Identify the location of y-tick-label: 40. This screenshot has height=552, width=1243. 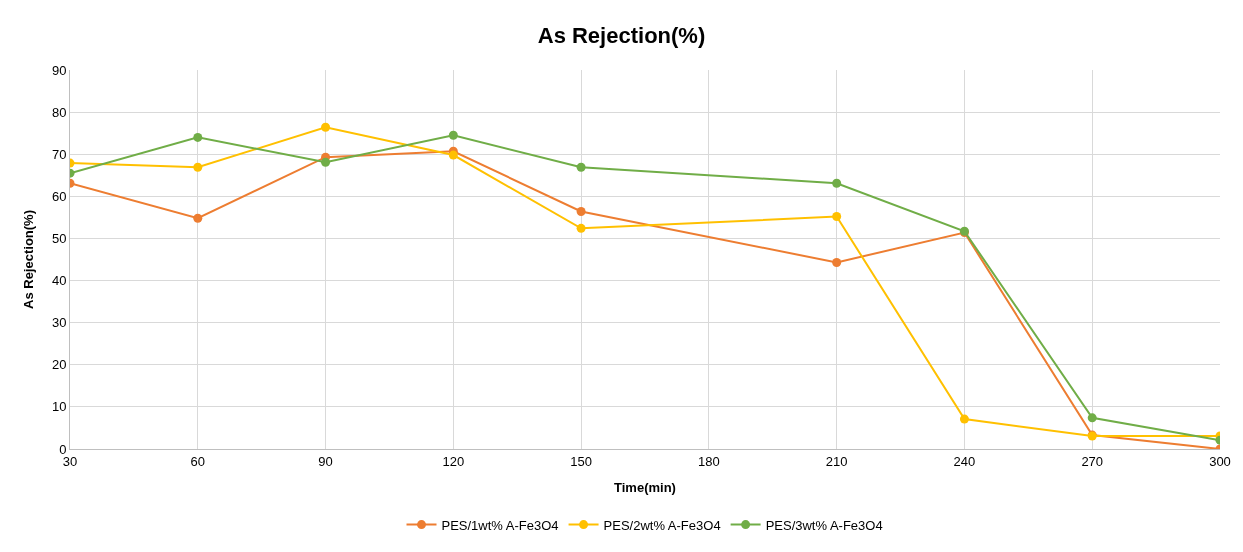
(59, 281).